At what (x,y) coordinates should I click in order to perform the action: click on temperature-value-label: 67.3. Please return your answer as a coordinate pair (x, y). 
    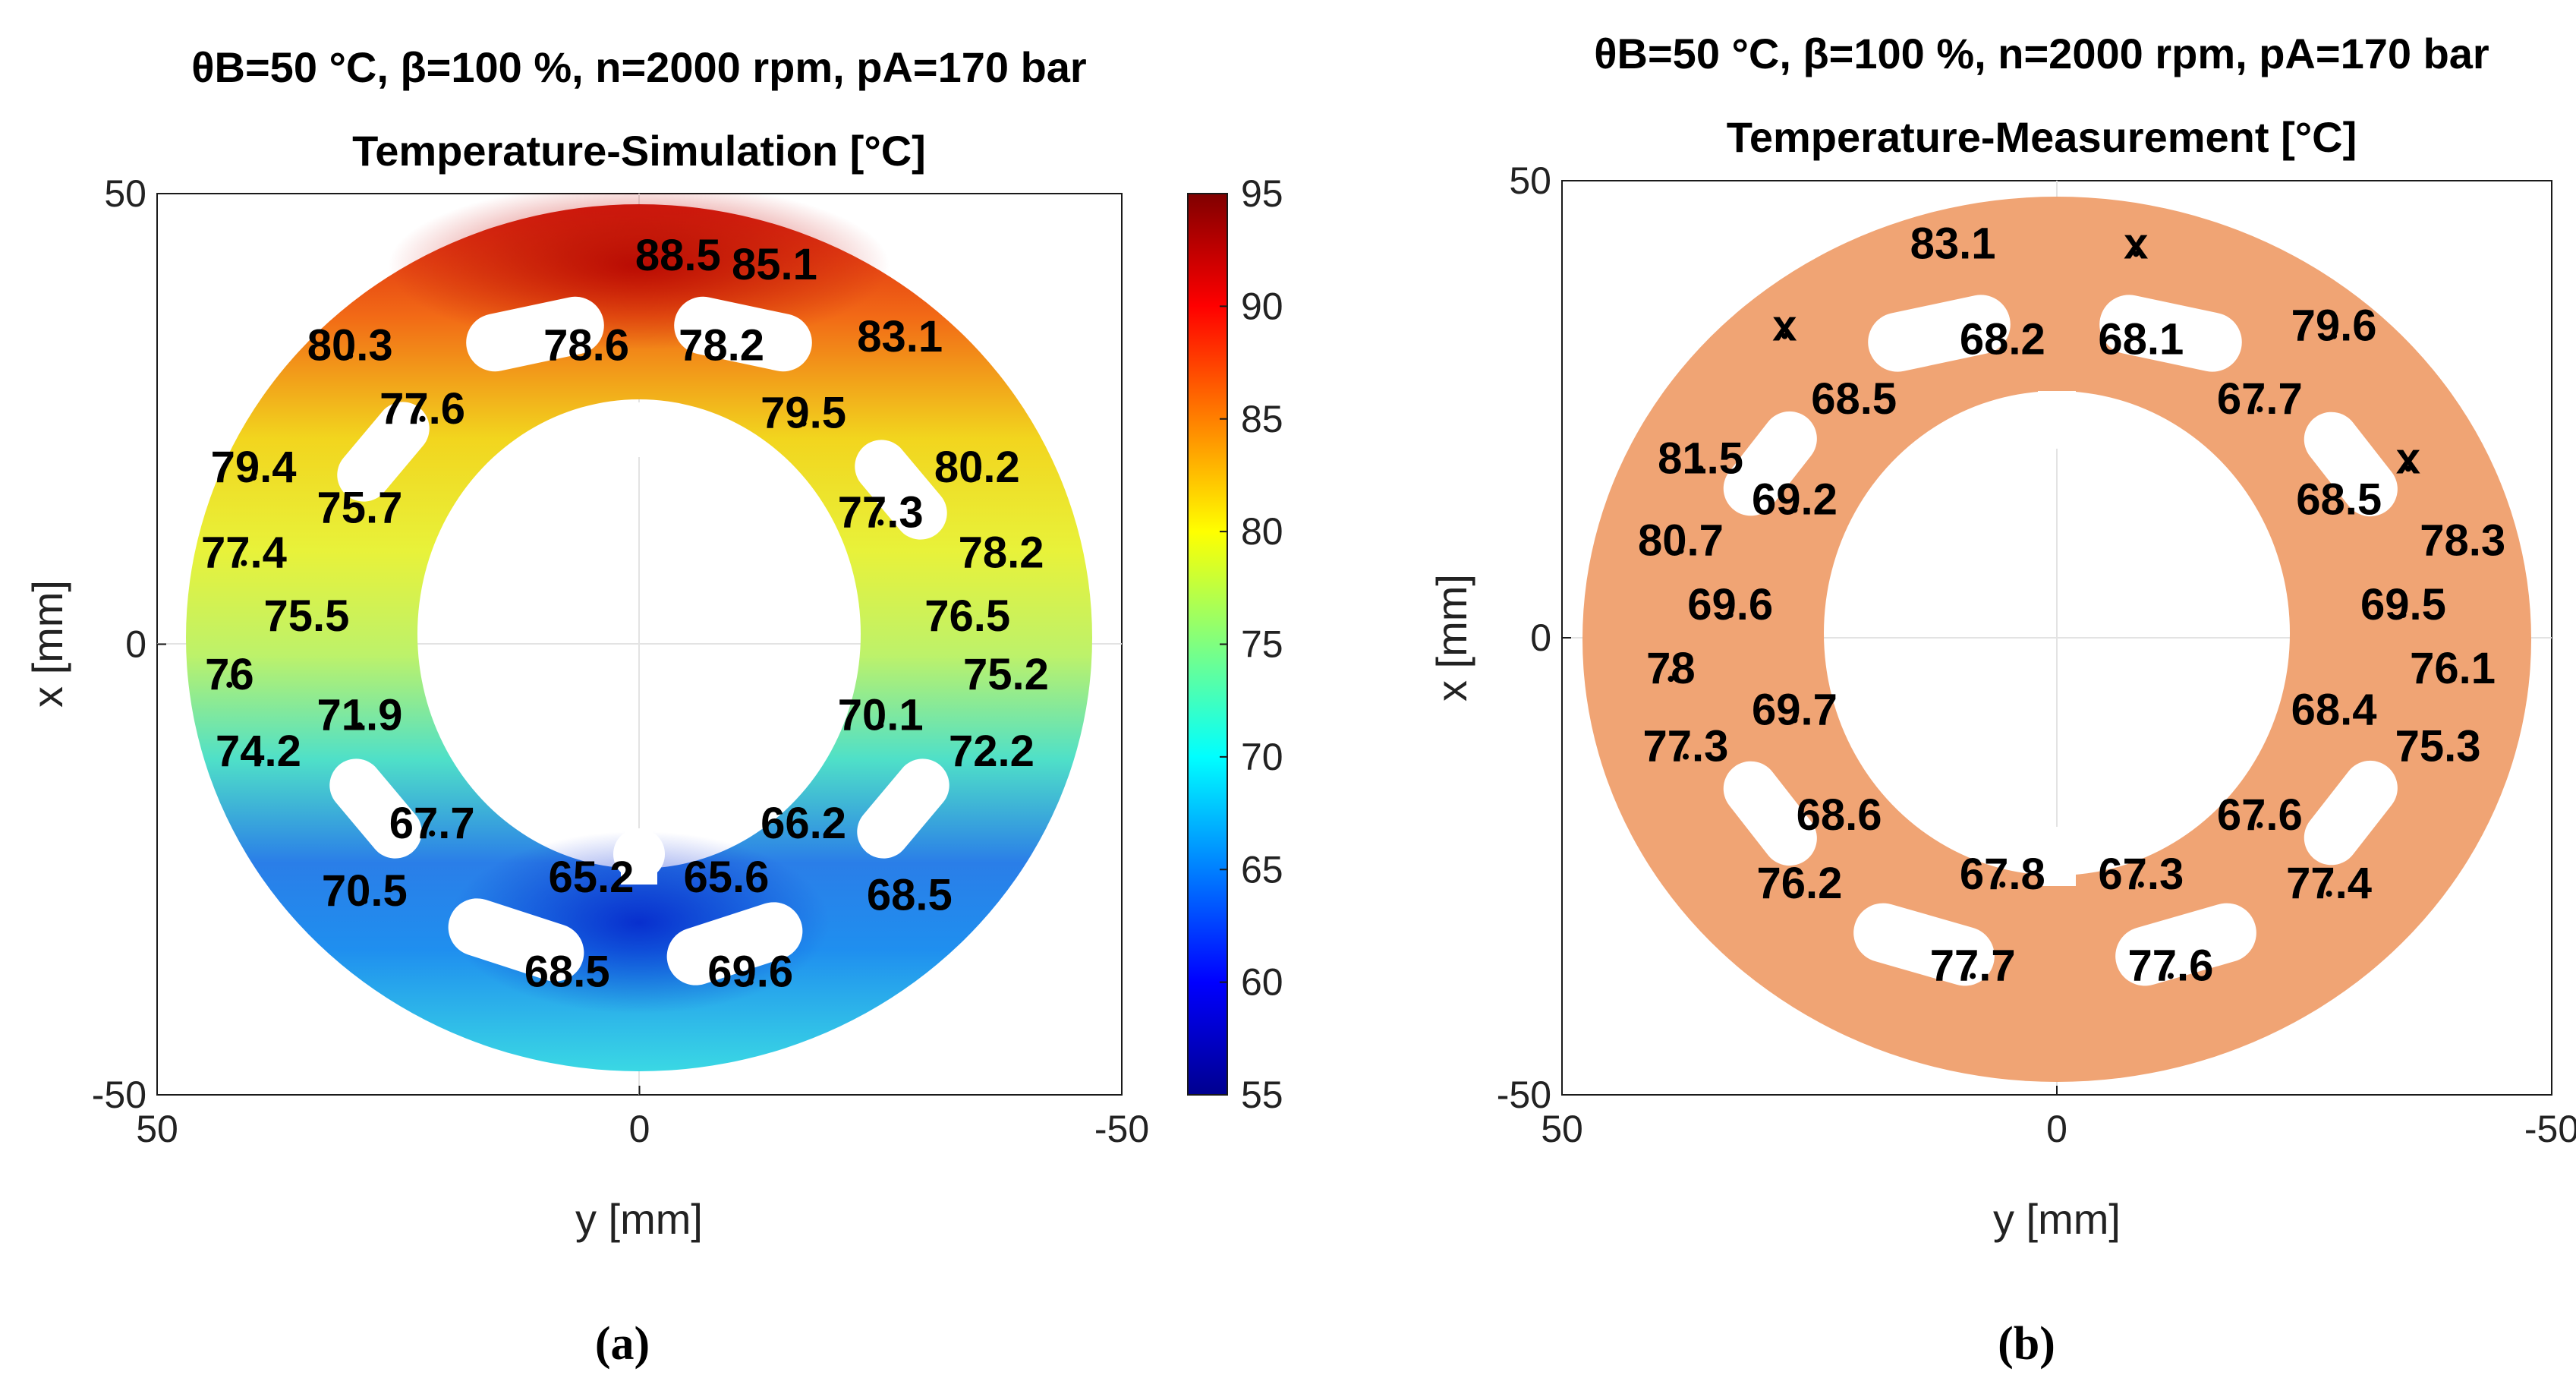
    Looking at the image, I should click on (2141, 875).